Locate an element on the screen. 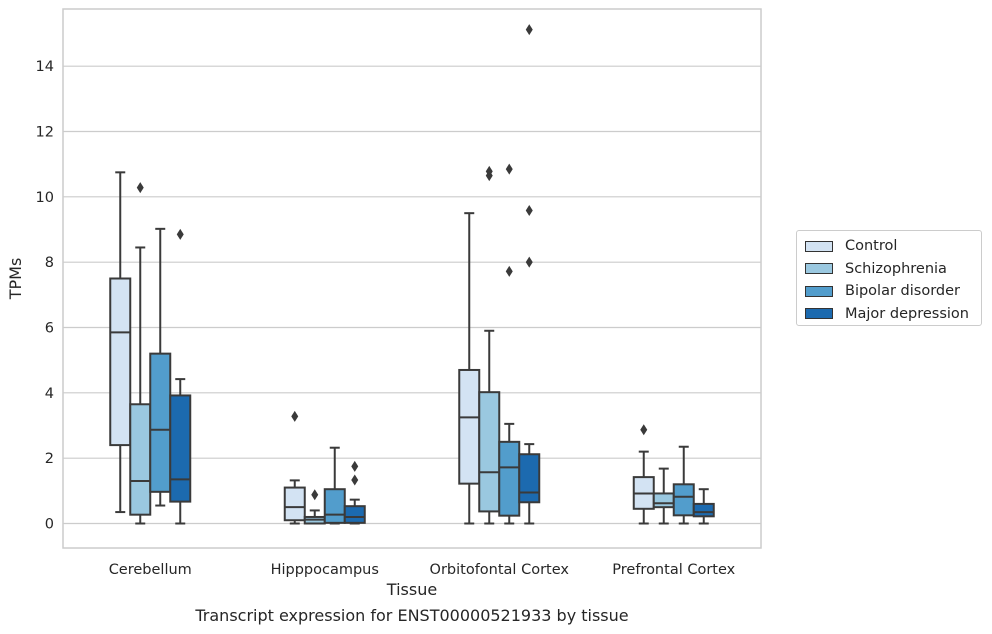  legend-label-major-depression: Major depression is located at coordinates (907, 313).